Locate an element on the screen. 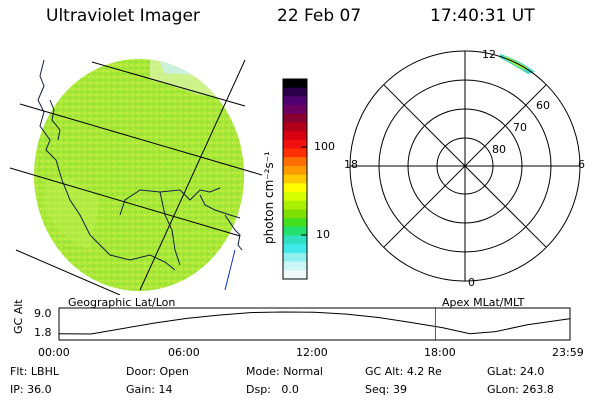 The height and width of the screenshot is (400, 600). altitude-timeline is located at coordinates (314, 324).